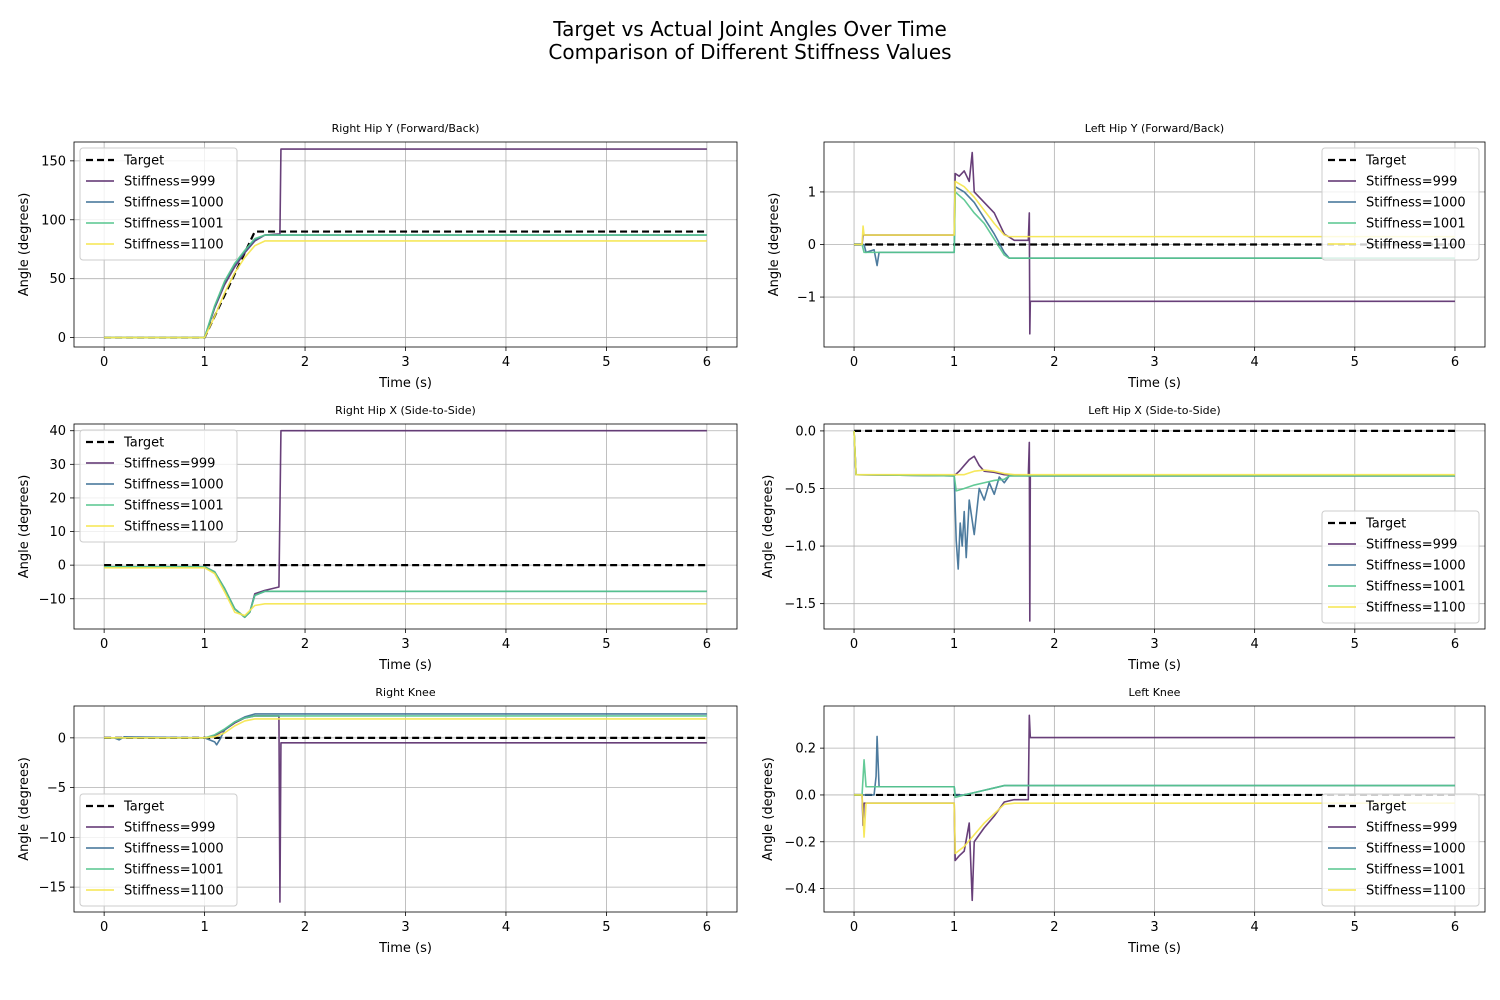 Image resolution: width=1500 pixels, height=1000 pixels. What do you see at coordinates (57, 431) in the screenshot?
I see `y-tick-label: 40` at bounding box center [57, 431].